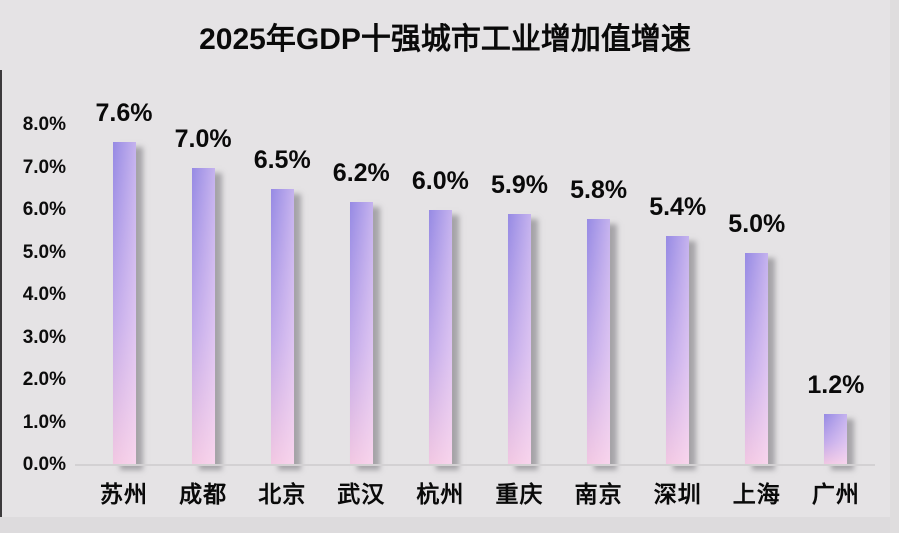  Describe the element at coordinates (44, 167) in the screenshot. I see `y-axis-tick-label: 7.0%` at that location.